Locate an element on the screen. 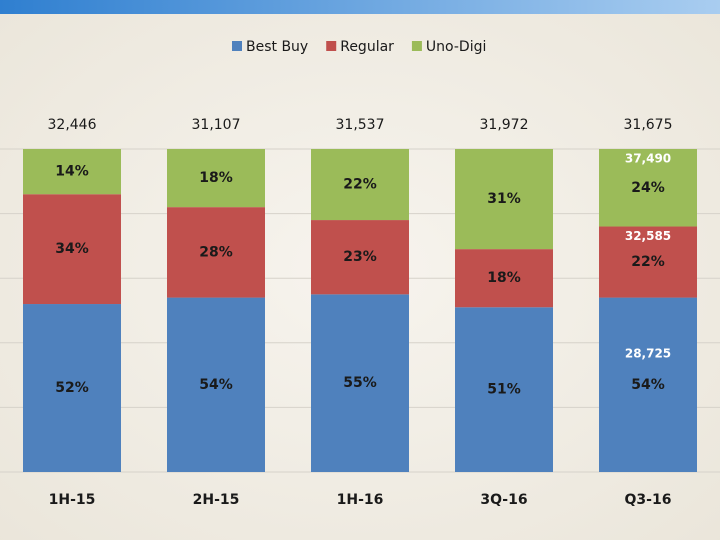 This screenshot has width=720, height=540. total-label: 31,675 is located at coordinates (648, 125).